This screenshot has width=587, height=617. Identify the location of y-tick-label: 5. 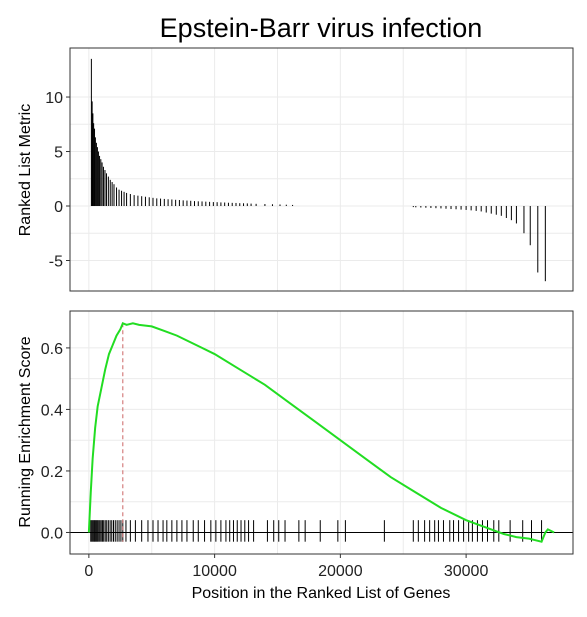
(58, 153).